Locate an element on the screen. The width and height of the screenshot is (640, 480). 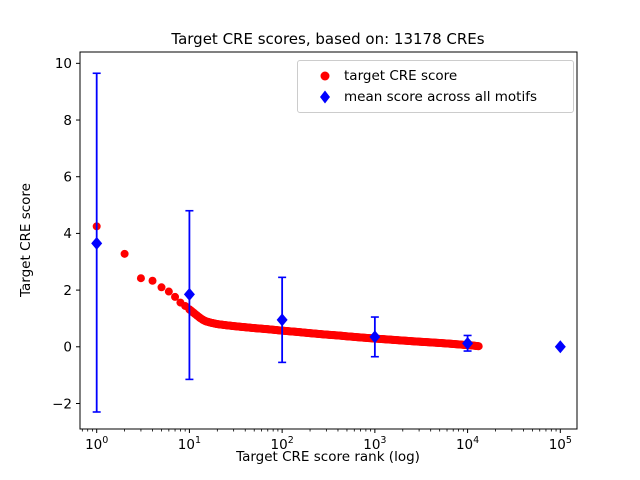
legend-label-mean-score: mean score across all motifs is located at coordinates (441, 96).